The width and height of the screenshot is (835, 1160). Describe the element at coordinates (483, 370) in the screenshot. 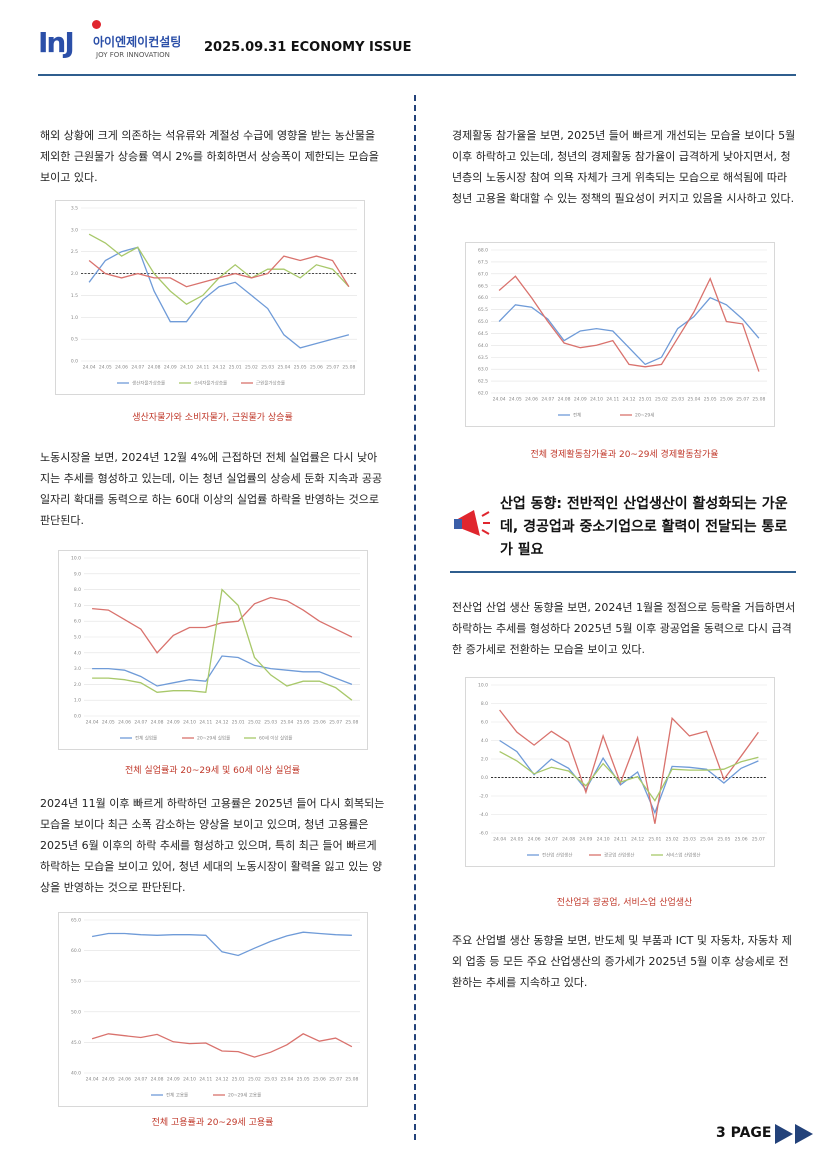

I see `y-tick-label: 63.0` at that location.